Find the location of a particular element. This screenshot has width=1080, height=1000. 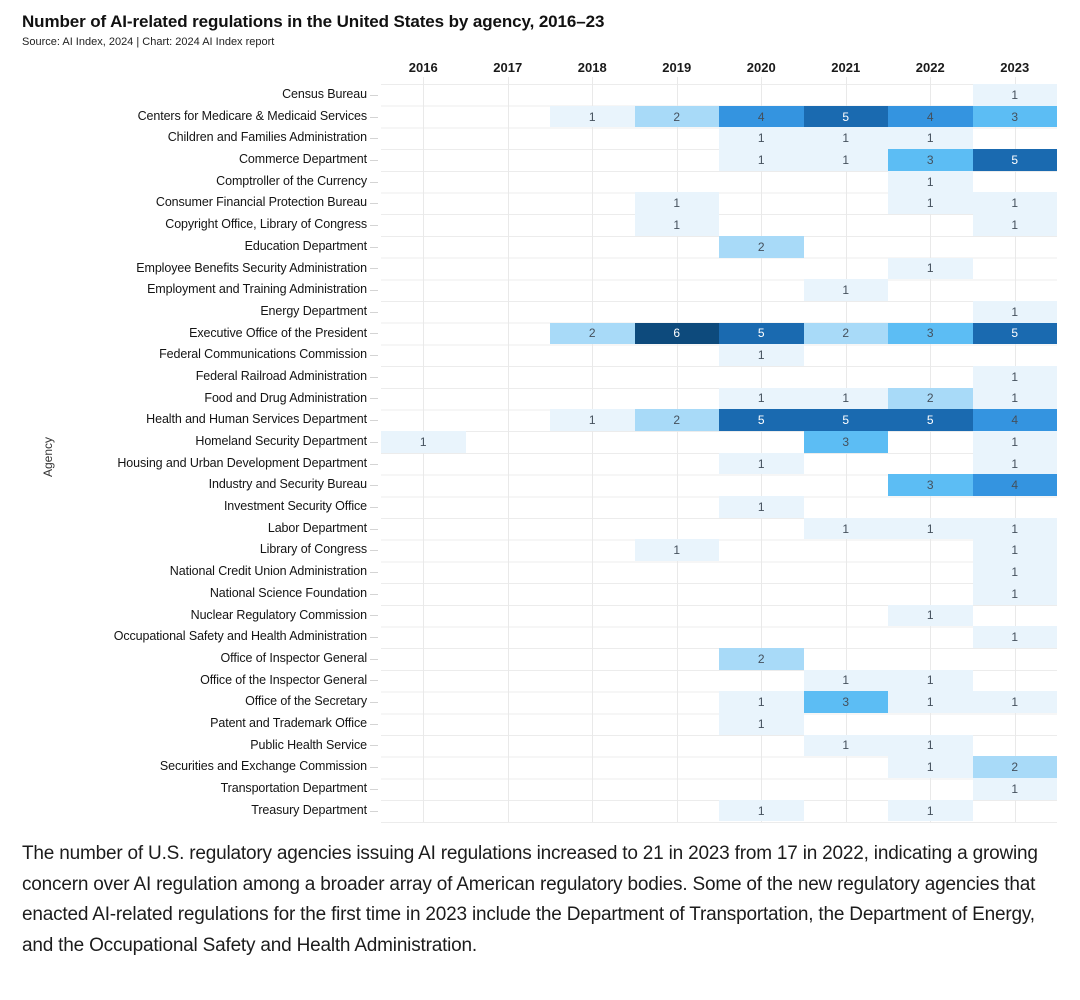

heatmap-row: Comptroller of the Currency 1 is located at coordinates (542, 181).